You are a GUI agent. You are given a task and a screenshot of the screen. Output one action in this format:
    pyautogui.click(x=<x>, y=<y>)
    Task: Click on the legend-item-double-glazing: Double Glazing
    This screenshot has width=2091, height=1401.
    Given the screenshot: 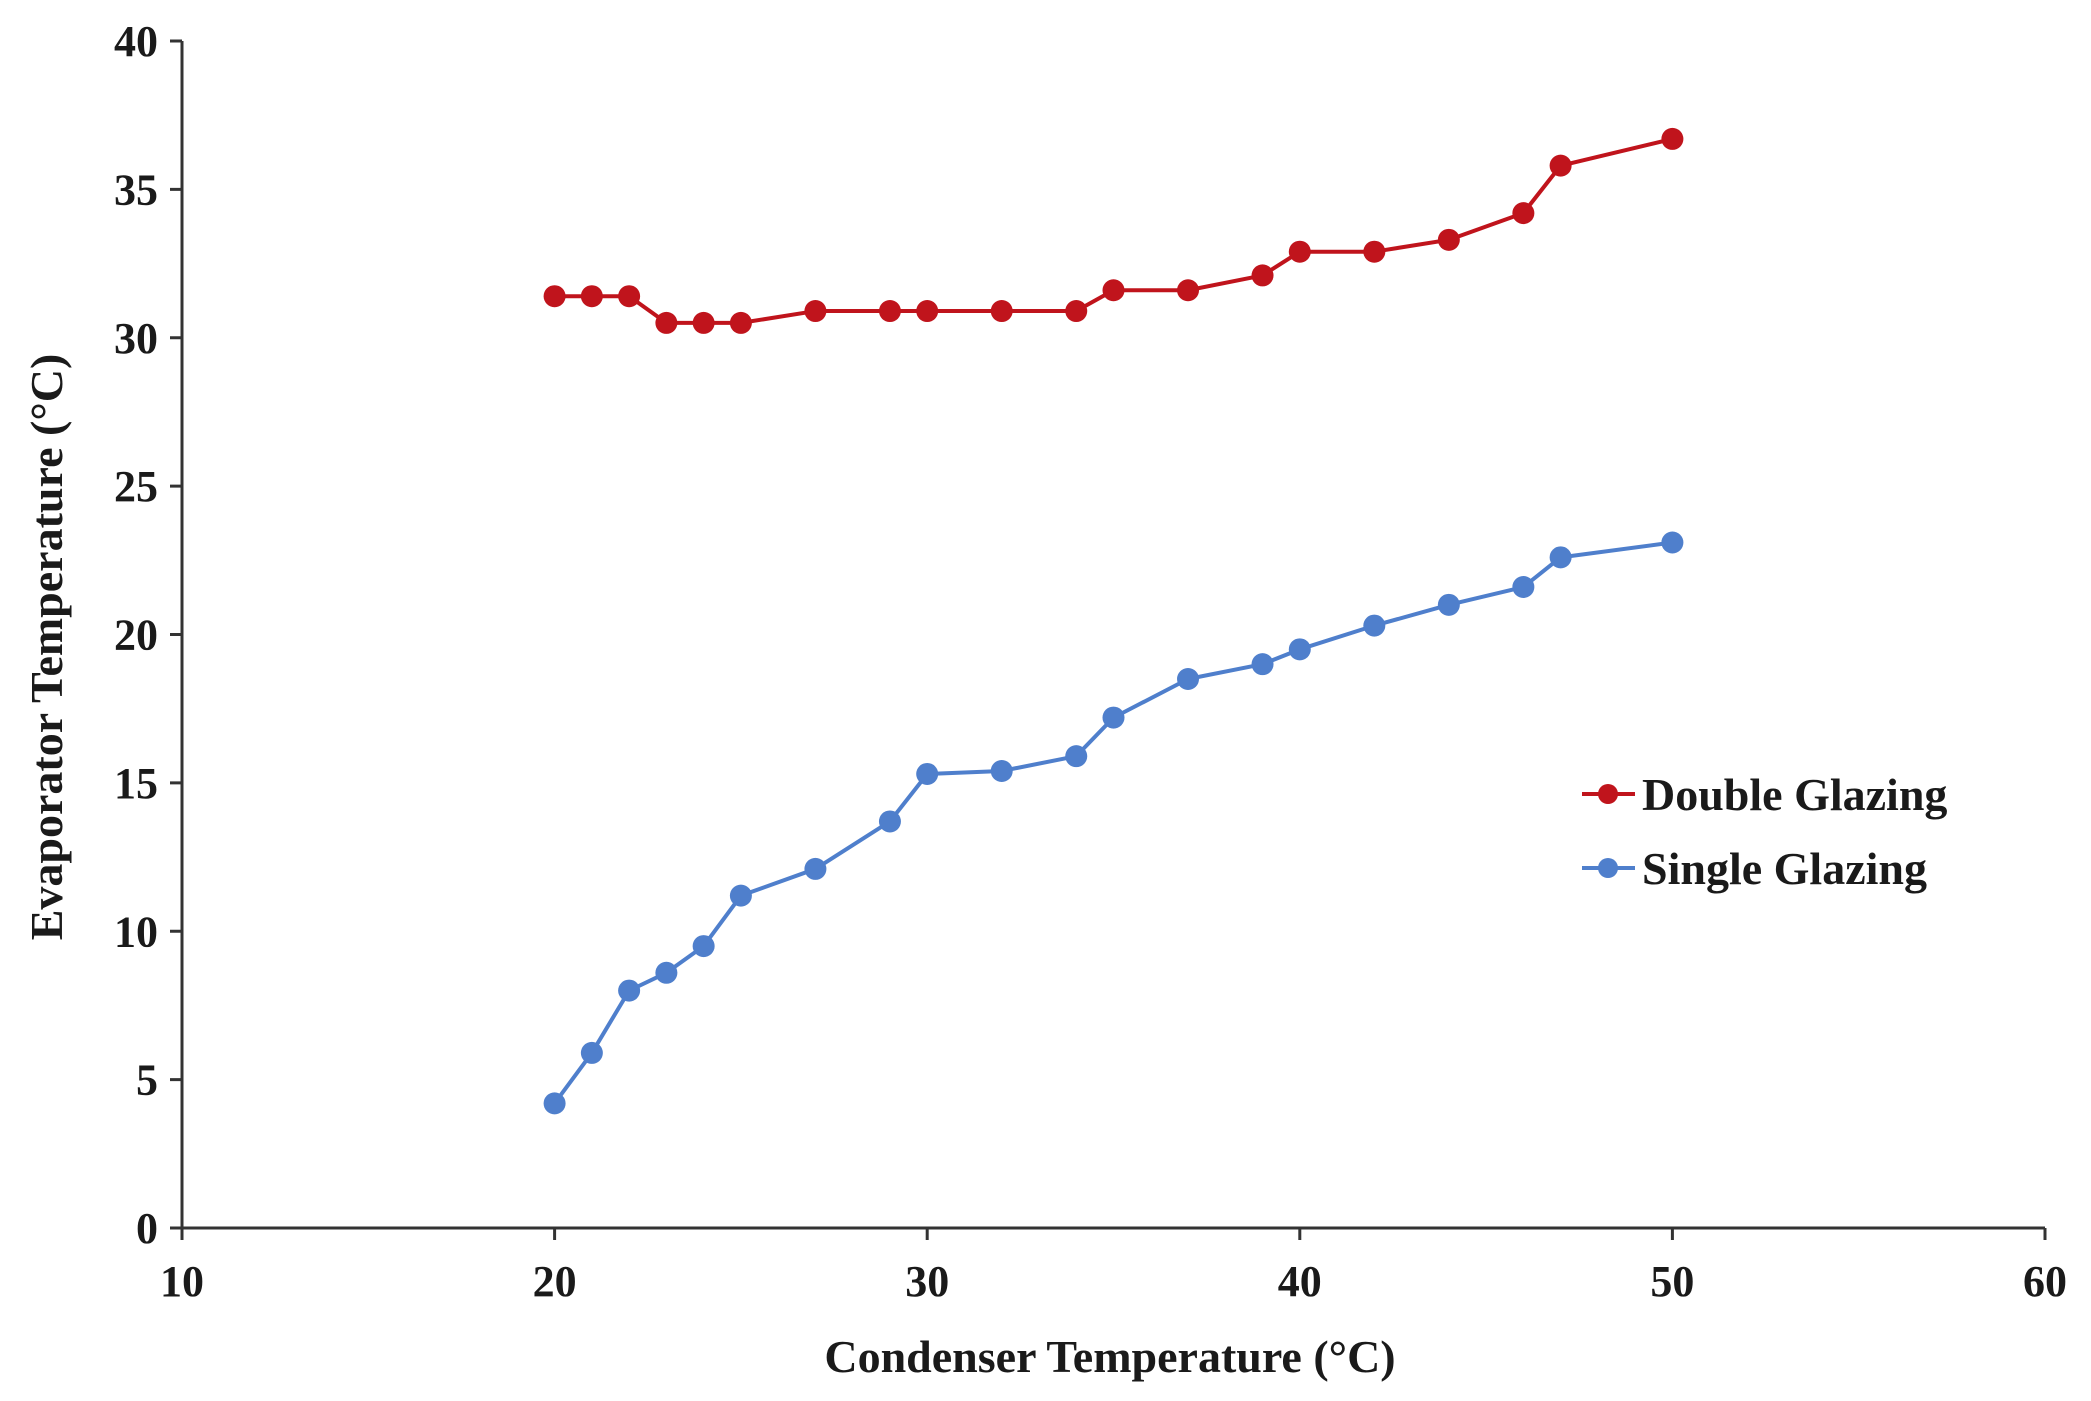 What is the action you would take?
    pyautogui.click(x=1764, y=794)
    